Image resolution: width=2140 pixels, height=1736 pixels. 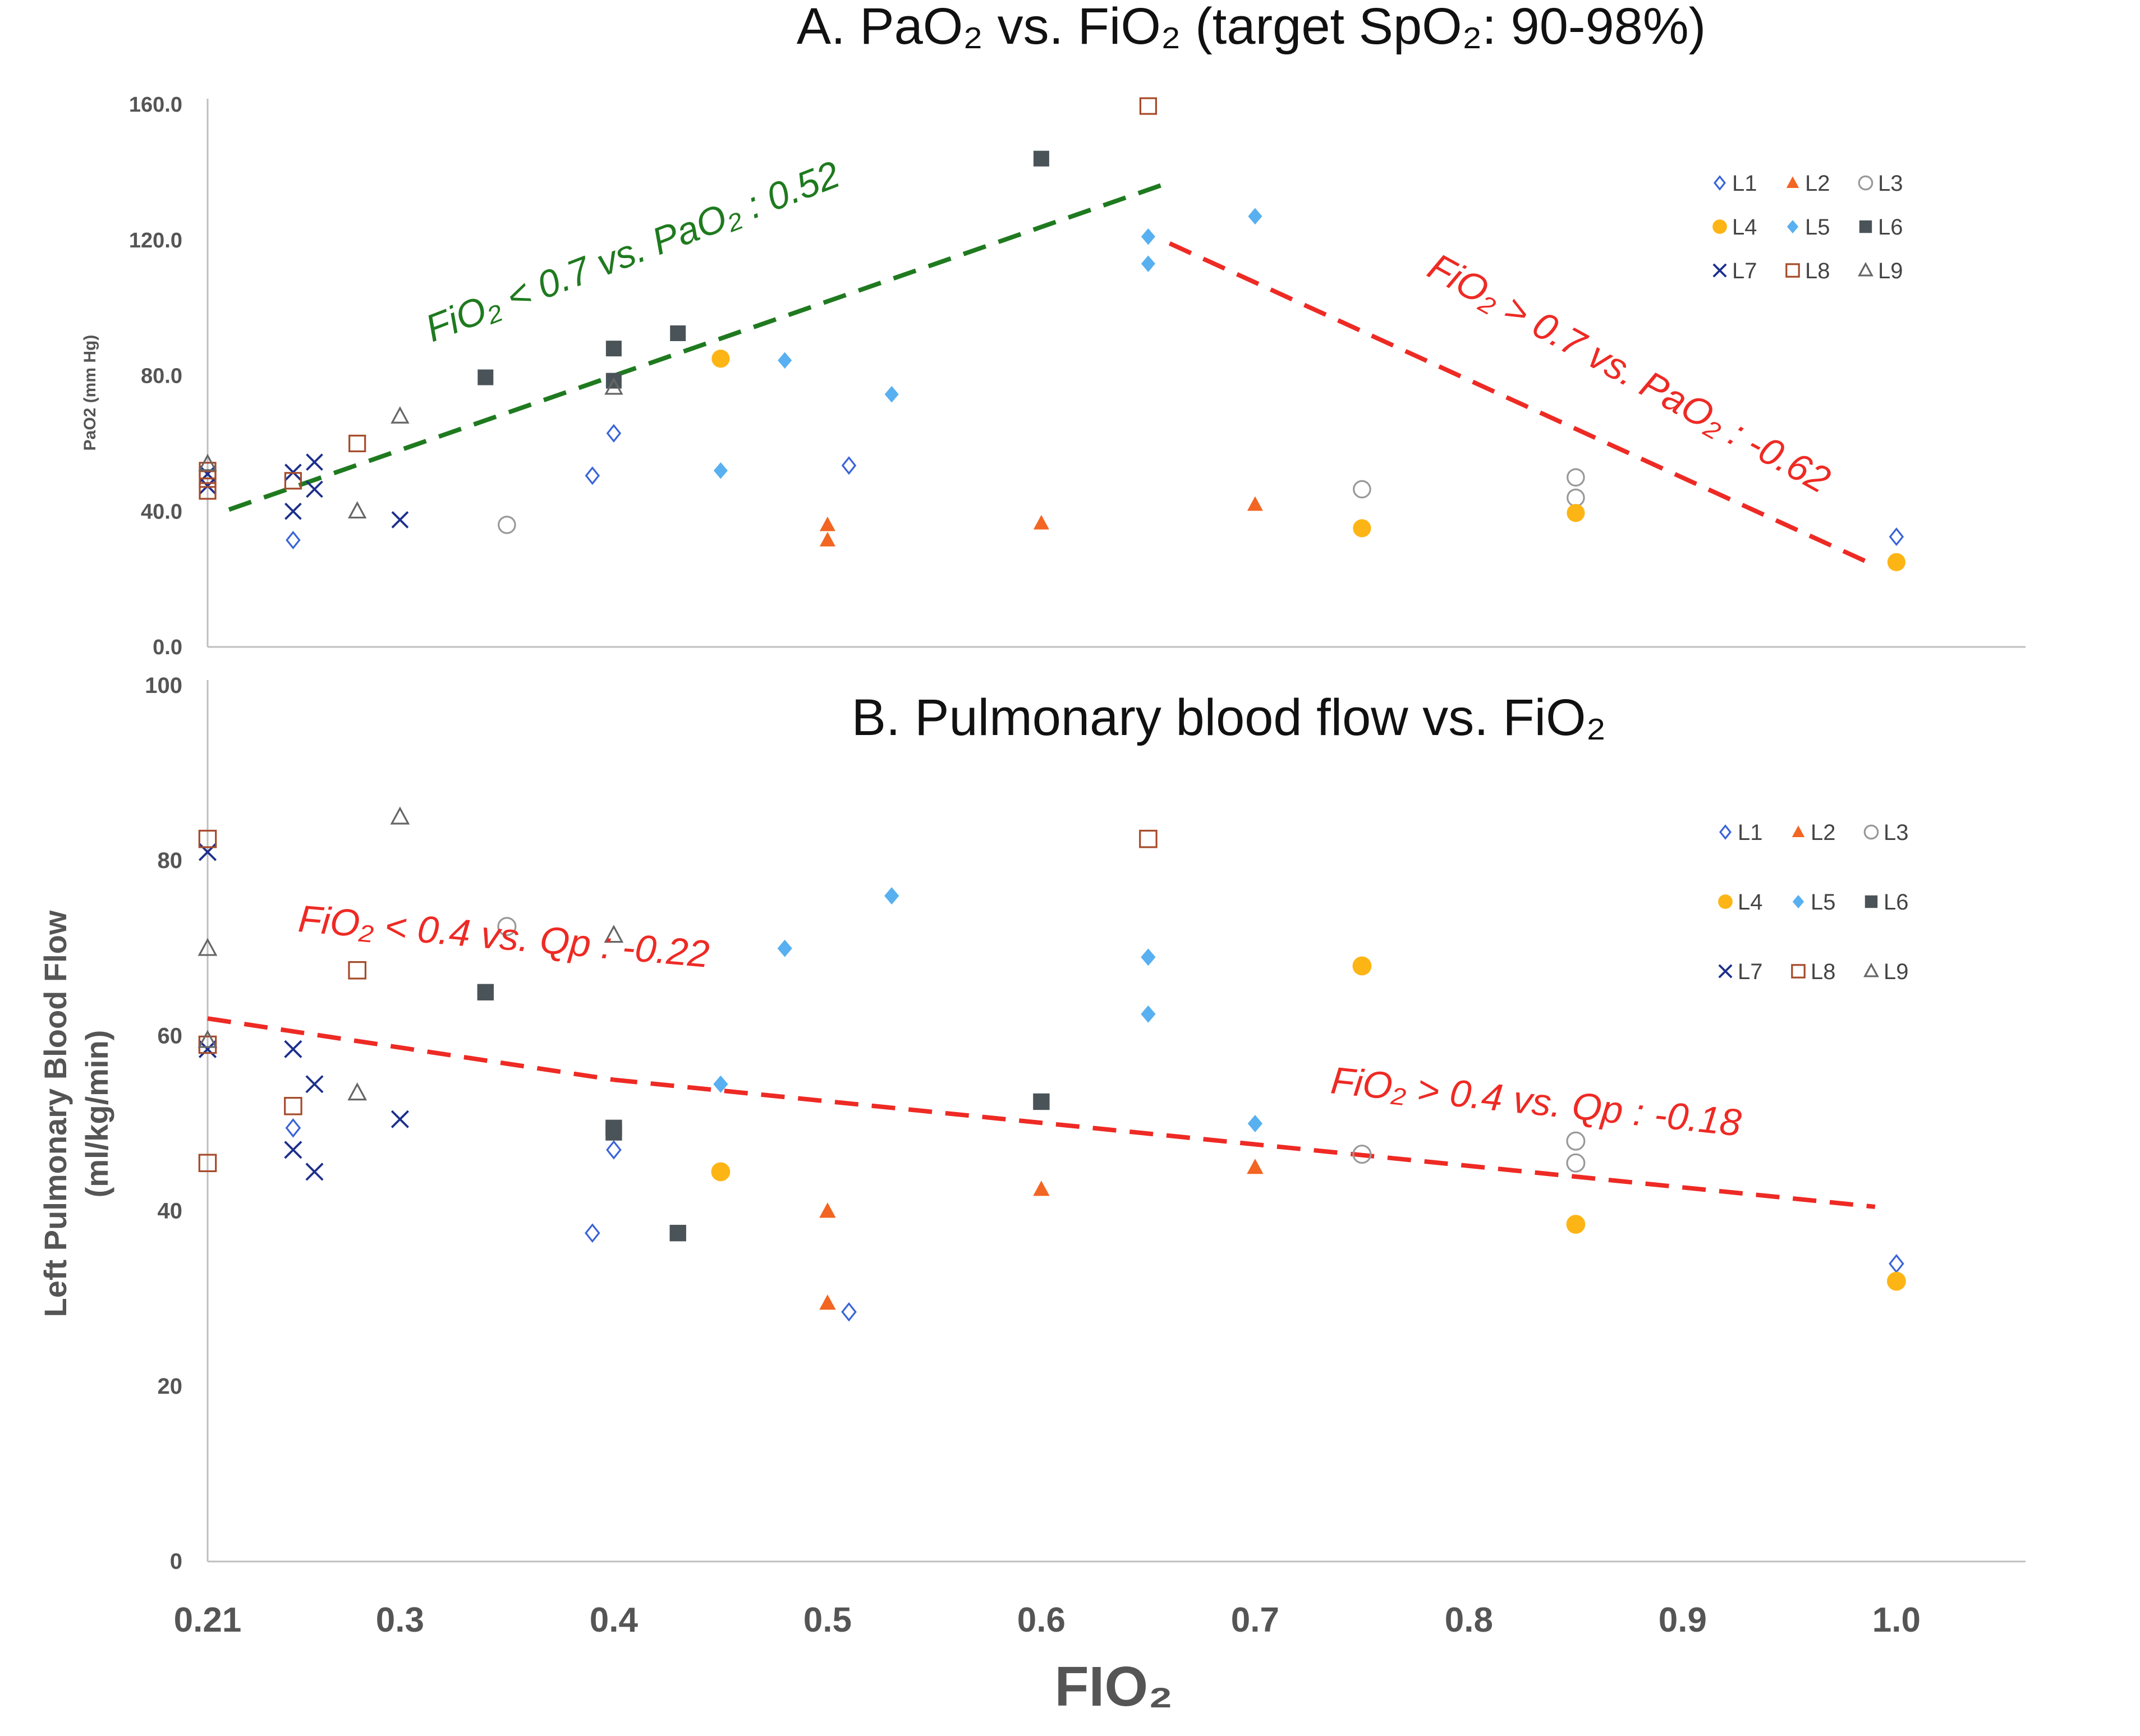 I want to click on panel-a-series-L8, so click(x=678, y=298).